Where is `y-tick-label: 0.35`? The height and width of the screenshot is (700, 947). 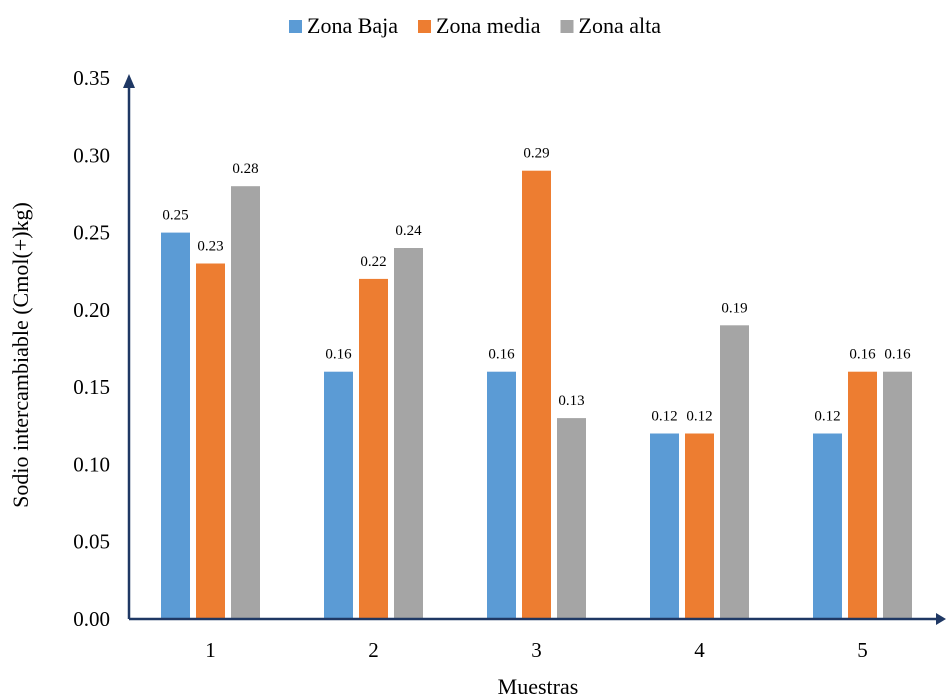
y-tick-label: 0.35 is located at coordinates (91, 78).